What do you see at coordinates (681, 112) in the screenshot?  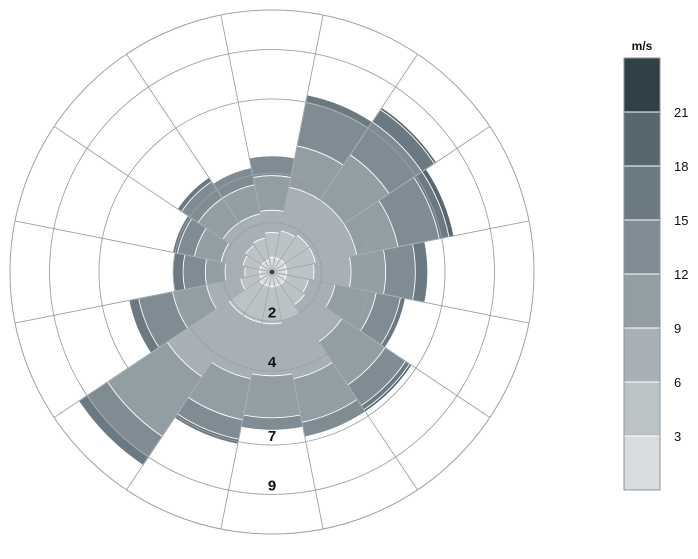 I see `legend-tick-label: 21` at bounding box center [681, 112].